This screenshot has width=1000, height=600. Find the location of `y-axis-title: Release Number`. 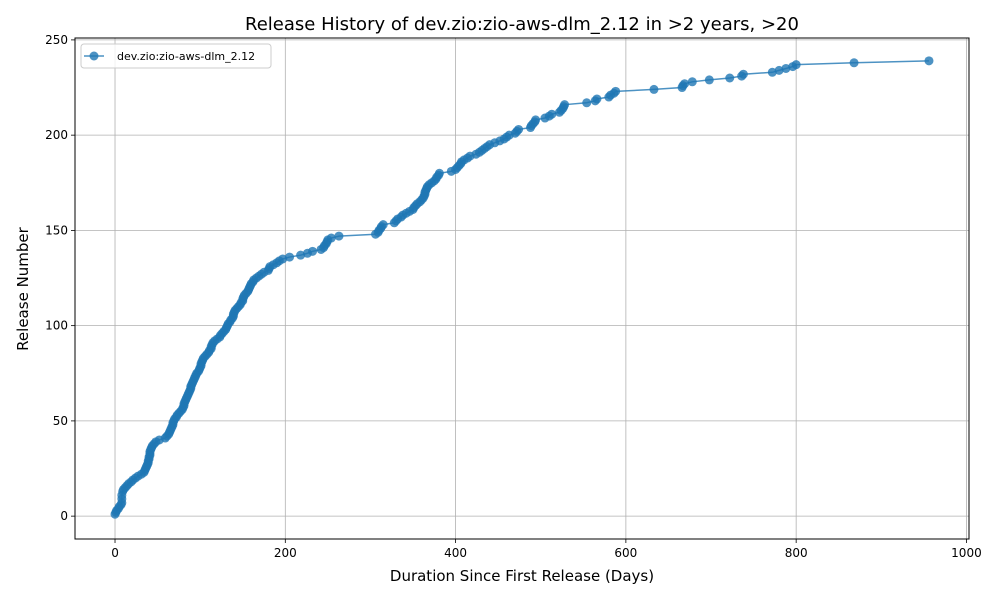

y-axis-title: Release Number is located at coordinates (23, 288).